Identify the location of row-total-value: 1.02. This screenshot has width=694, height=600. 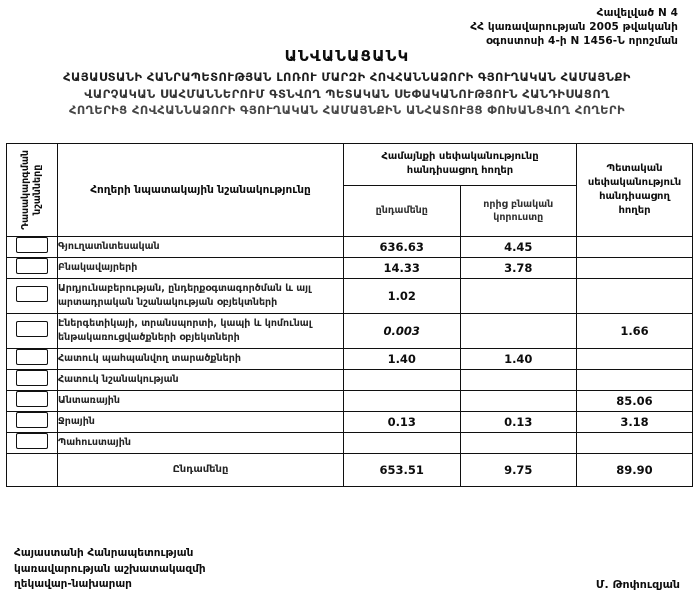
(402, 295).